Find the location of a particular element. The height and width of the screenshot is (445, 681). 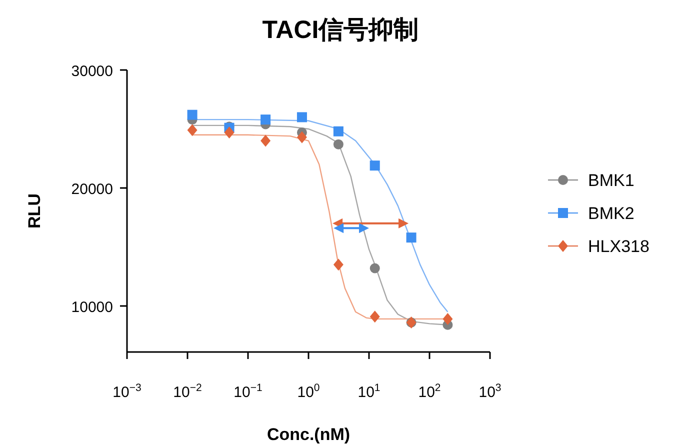

legend-label: BMK2 is located at coordinates (611, 213).